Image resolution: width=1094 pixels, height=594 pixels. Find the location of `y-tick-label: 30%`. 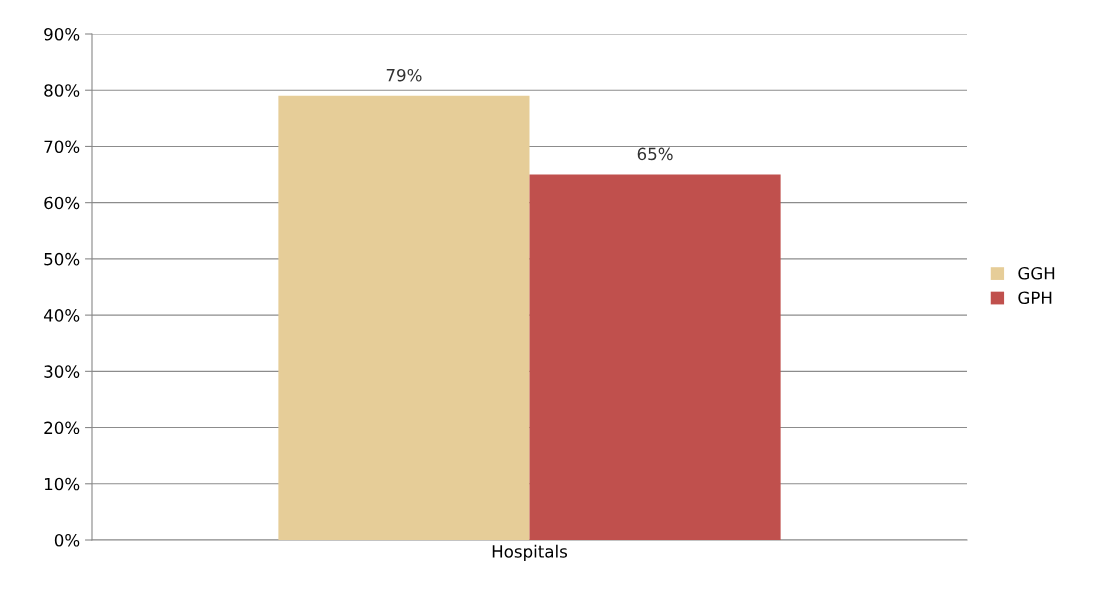

y-tick-label: 30% is located at coordinates (62, 371).